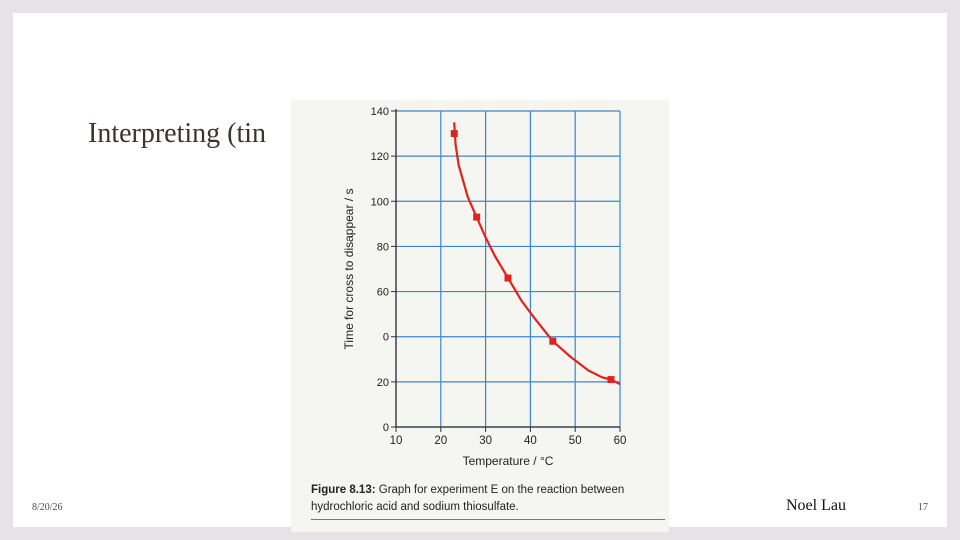 This screenshot has width=960, height=540. What do you see at coordinates (177, 133) in the screenshot?
I see `slide-title: Interpreting (tin` at bounding box center [177, 133].